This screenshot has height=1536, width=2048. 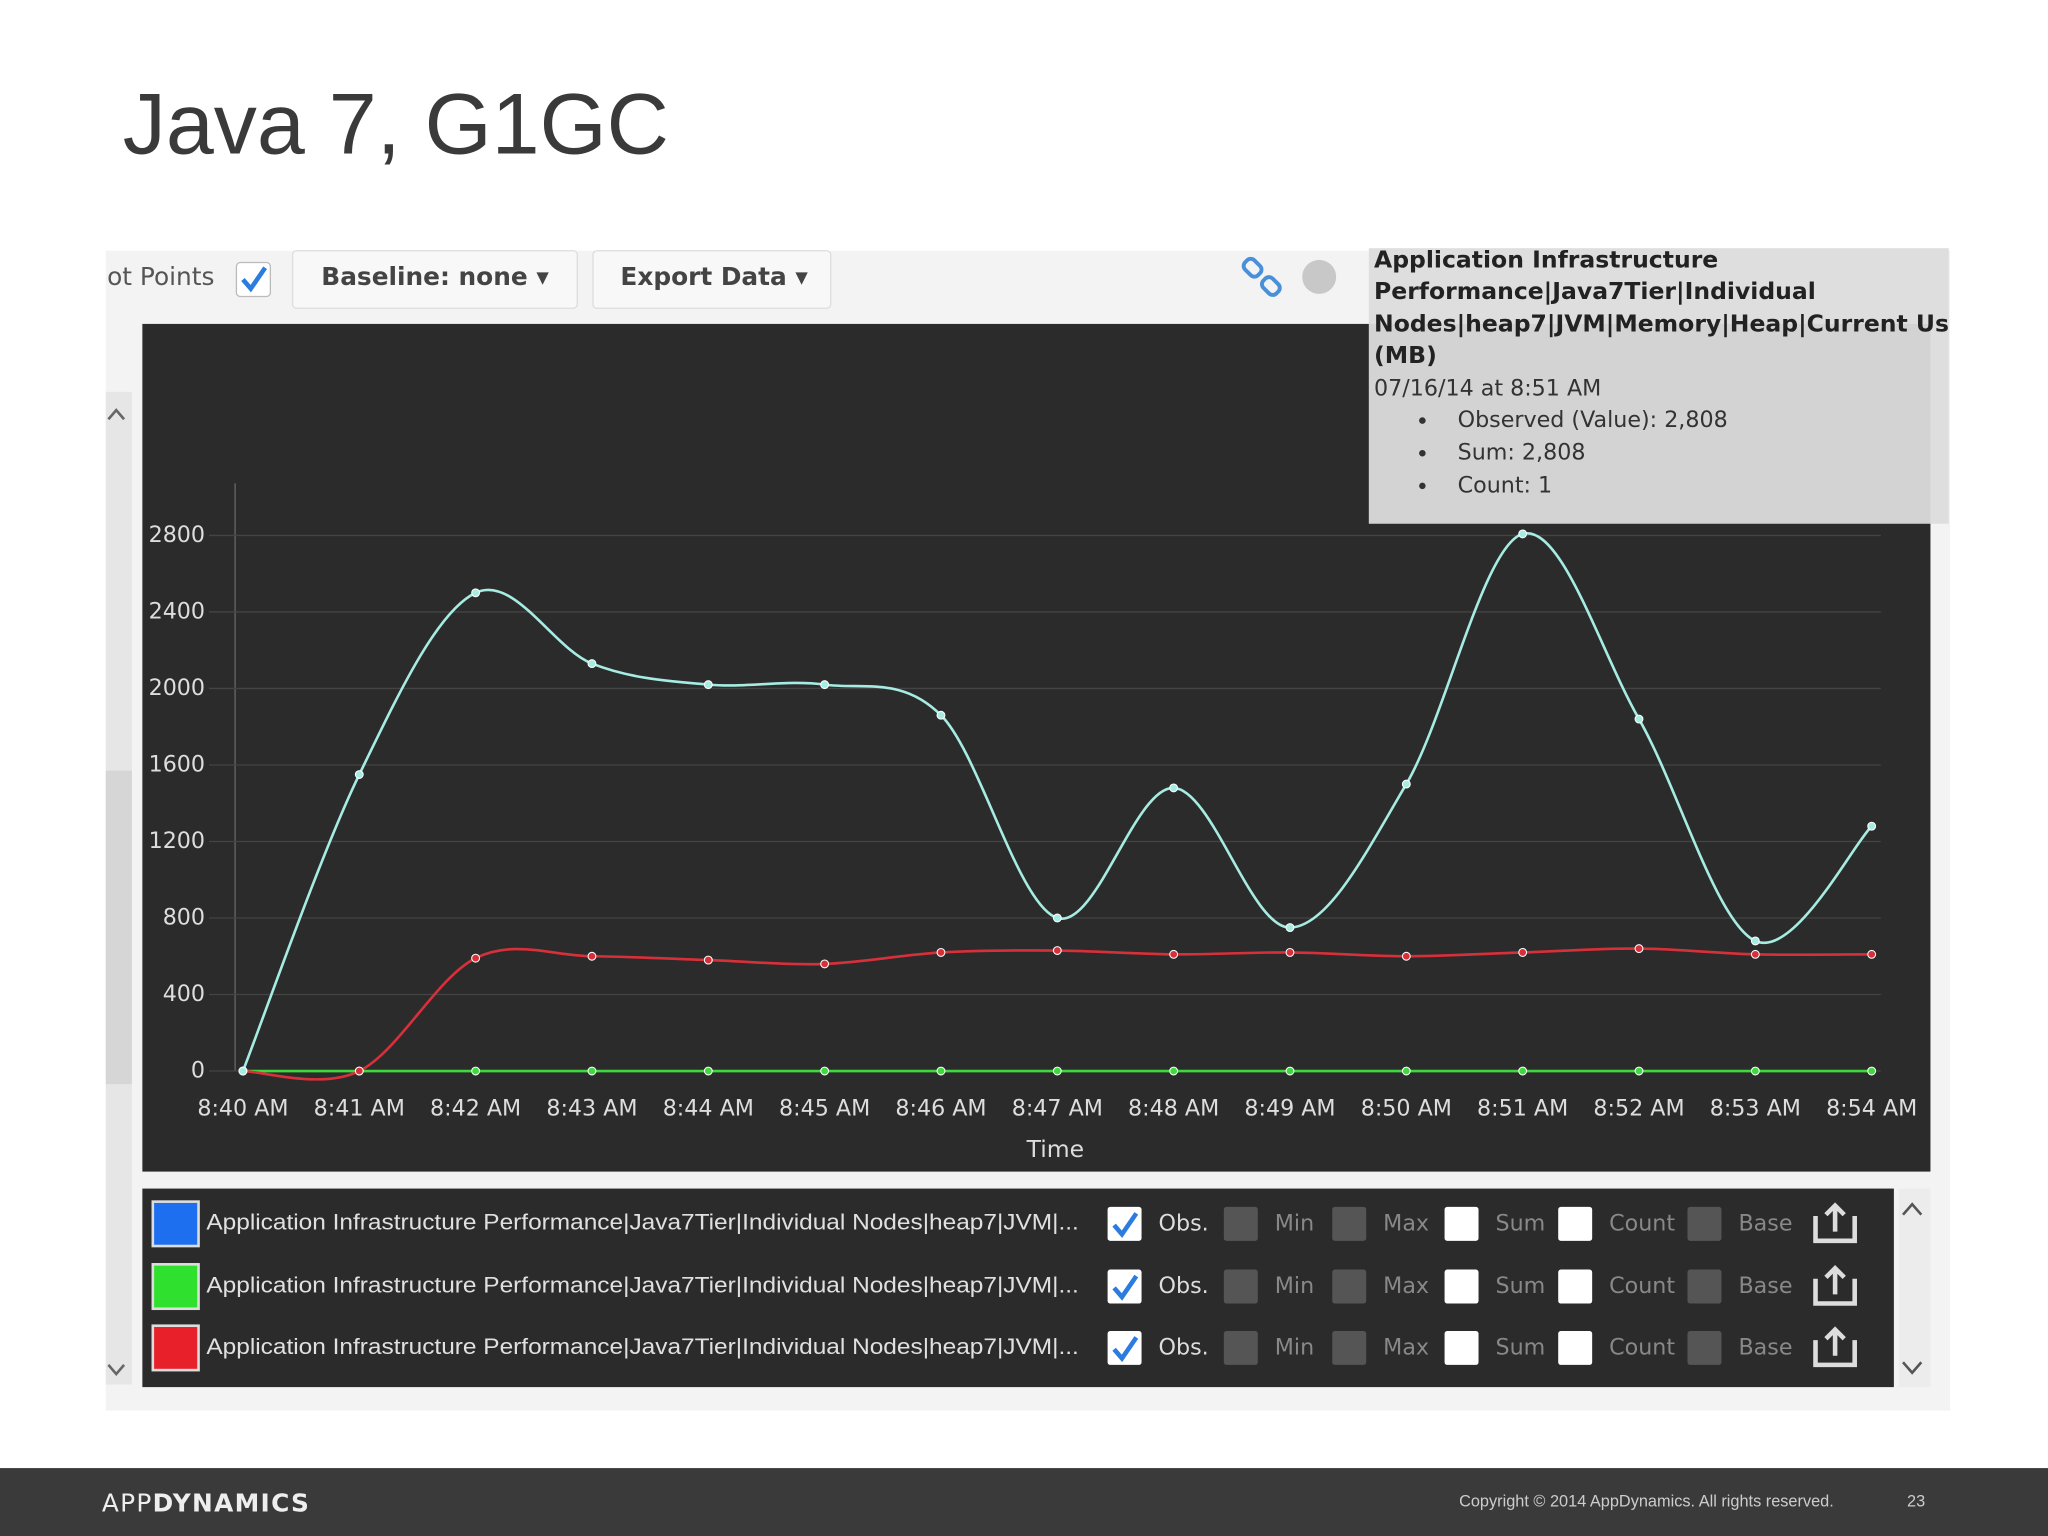 What do you see at coordinates (1294, 1223) in the screenshot?
I see `option-label: Min` at bounding box center [1294, 1223].